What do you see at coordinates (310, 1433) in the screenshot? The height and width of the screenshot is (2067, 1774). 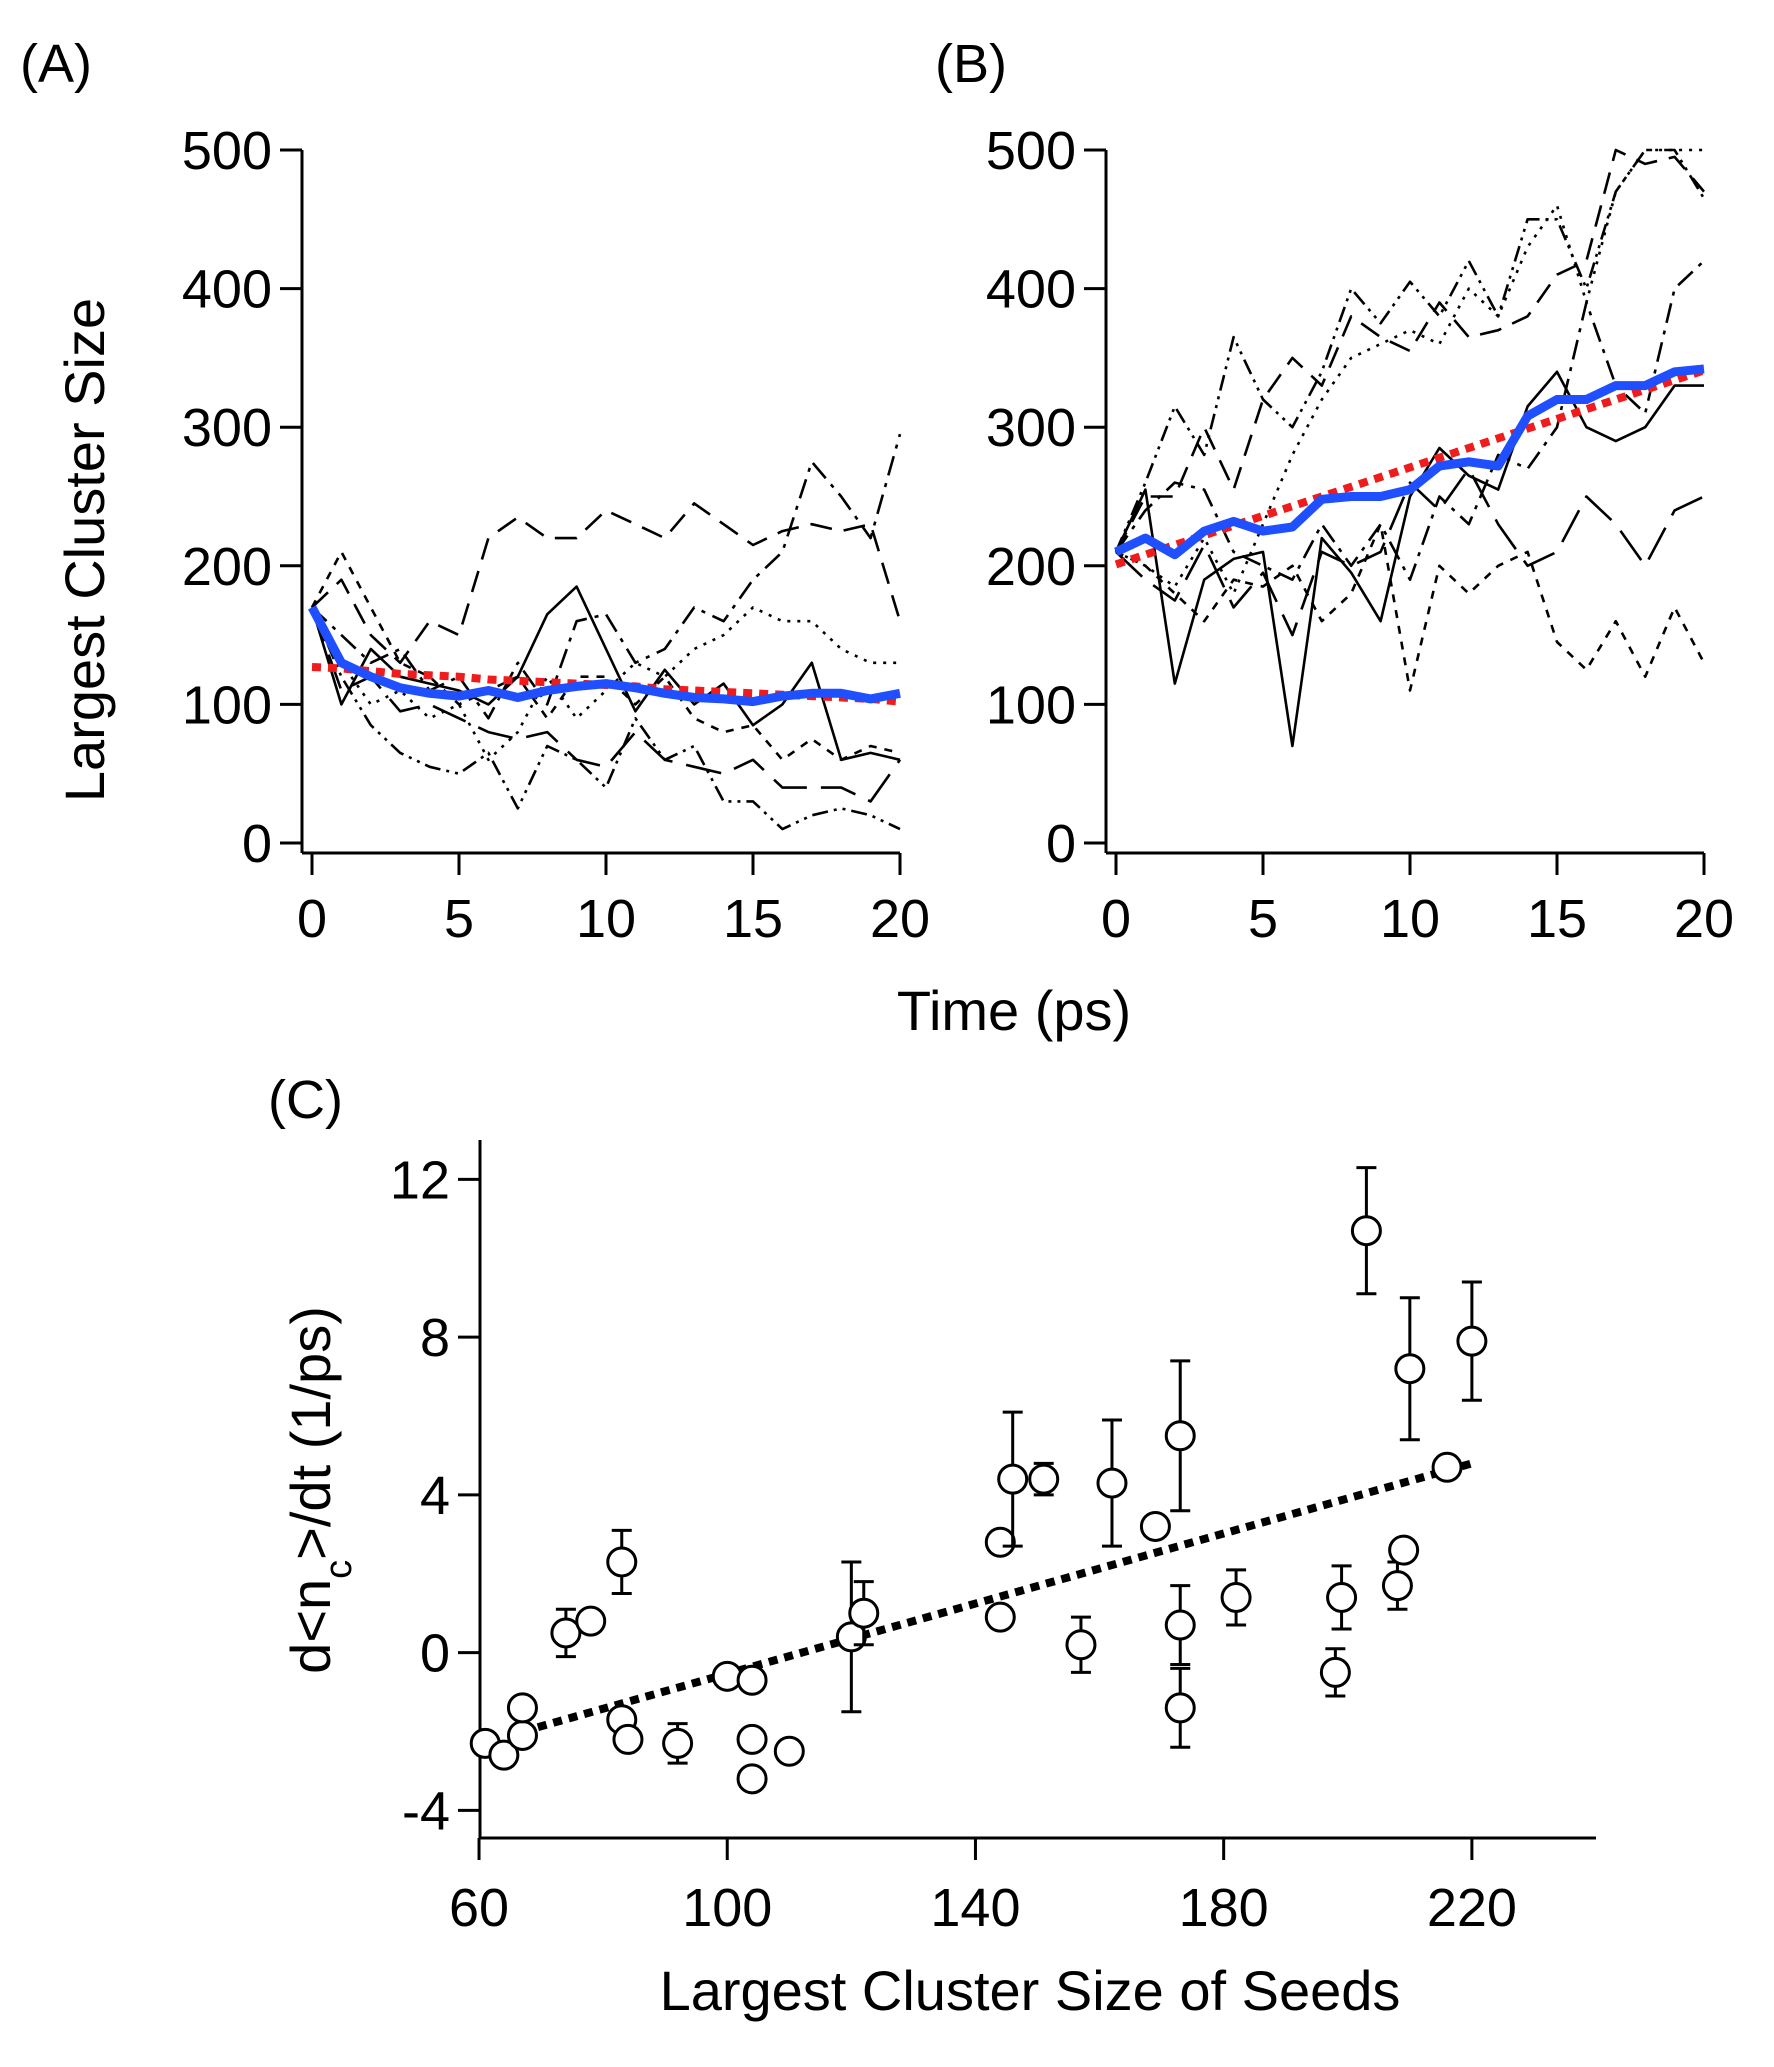 I see `panel-c-ylabel-post: >/dt (1/ps)` at bounding box center [310, 1433].